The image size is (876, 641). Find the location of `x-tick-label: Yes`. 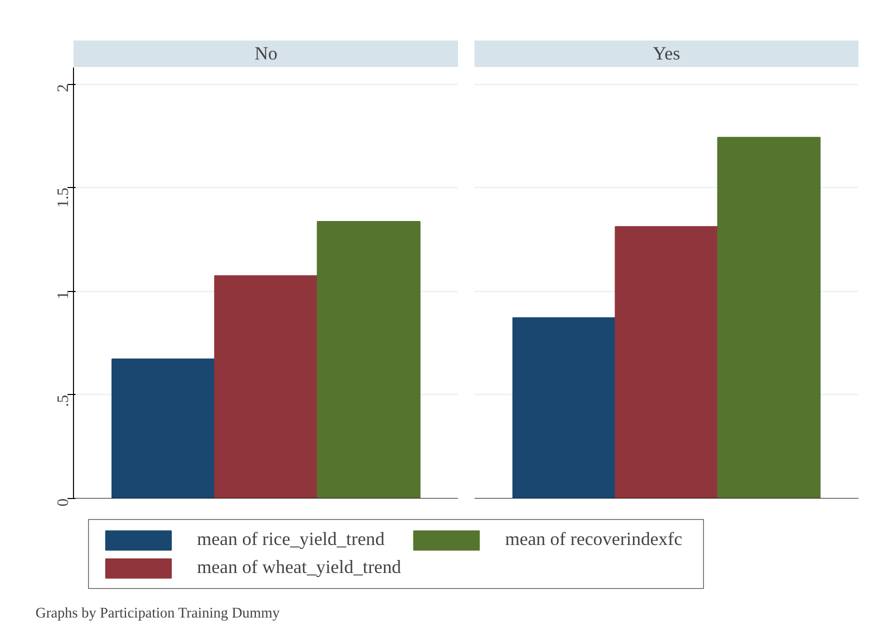

x-tick-label: Yes is located at coordinates (666, 54).